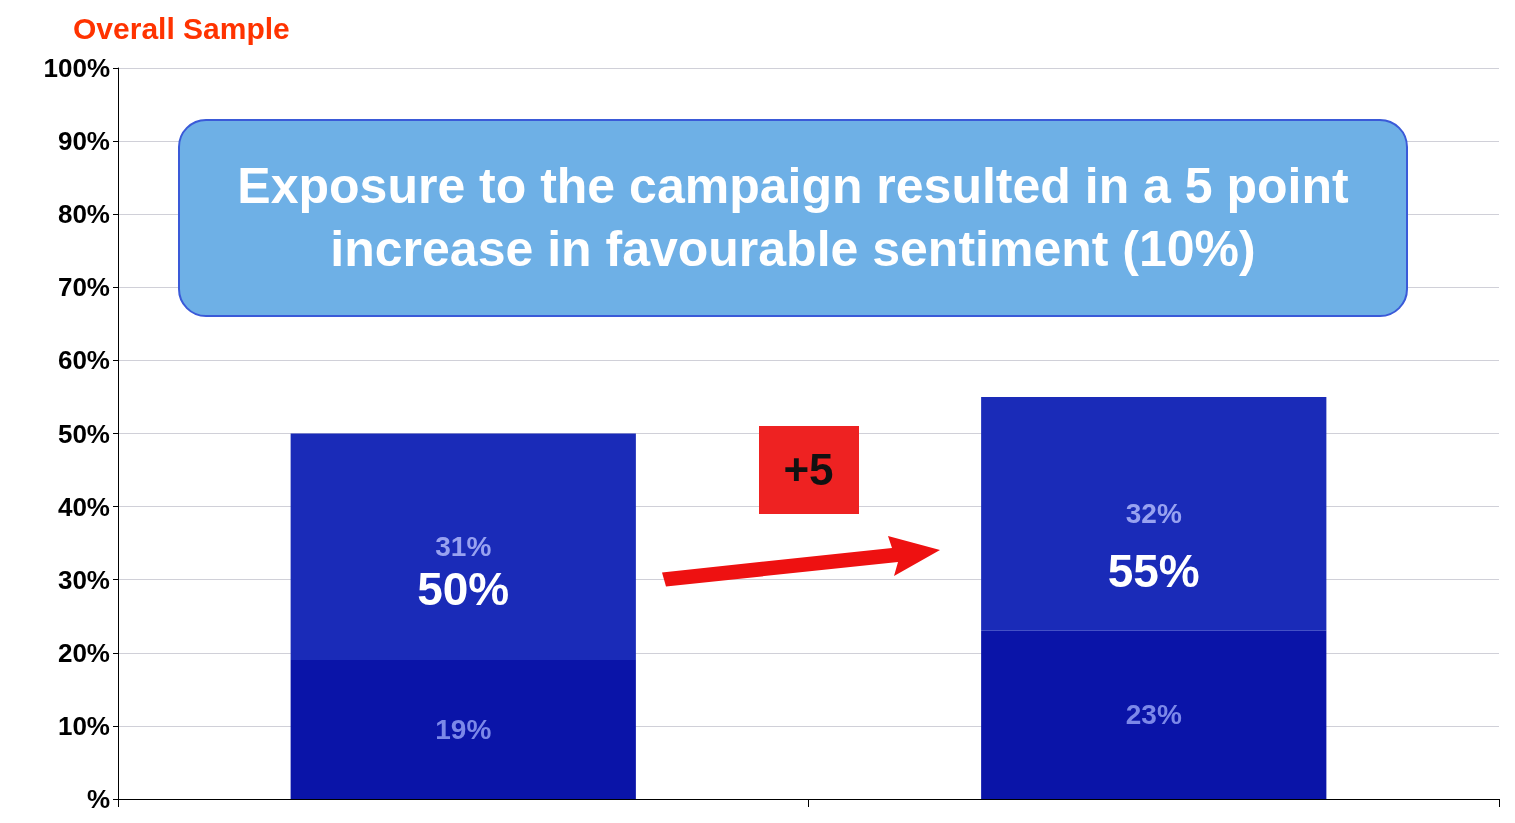 The image size is (1515, 823). Describe the element at coordinates (83, 214) in the screenshot. I see `y-tick-label: 80%` at that location.